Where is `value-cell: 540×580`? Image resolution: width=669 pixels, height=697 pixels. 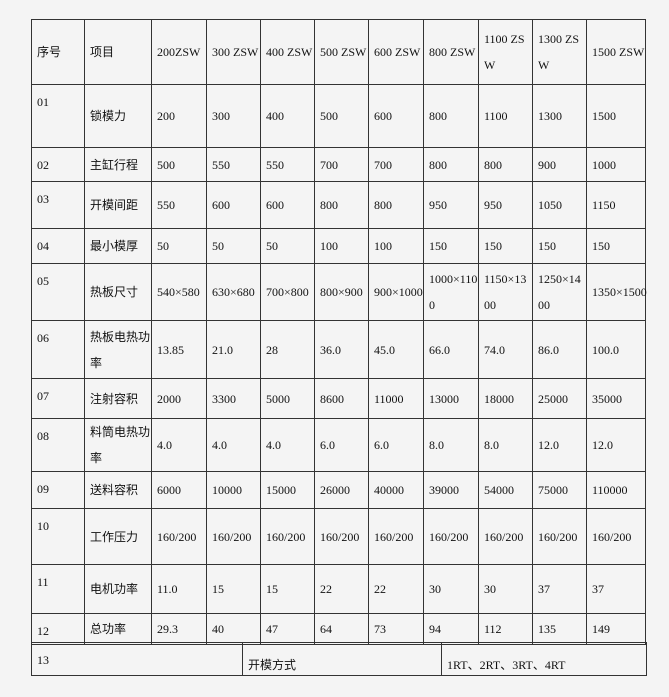 value-cell: 540×580 is located at coordinates (179, 292).